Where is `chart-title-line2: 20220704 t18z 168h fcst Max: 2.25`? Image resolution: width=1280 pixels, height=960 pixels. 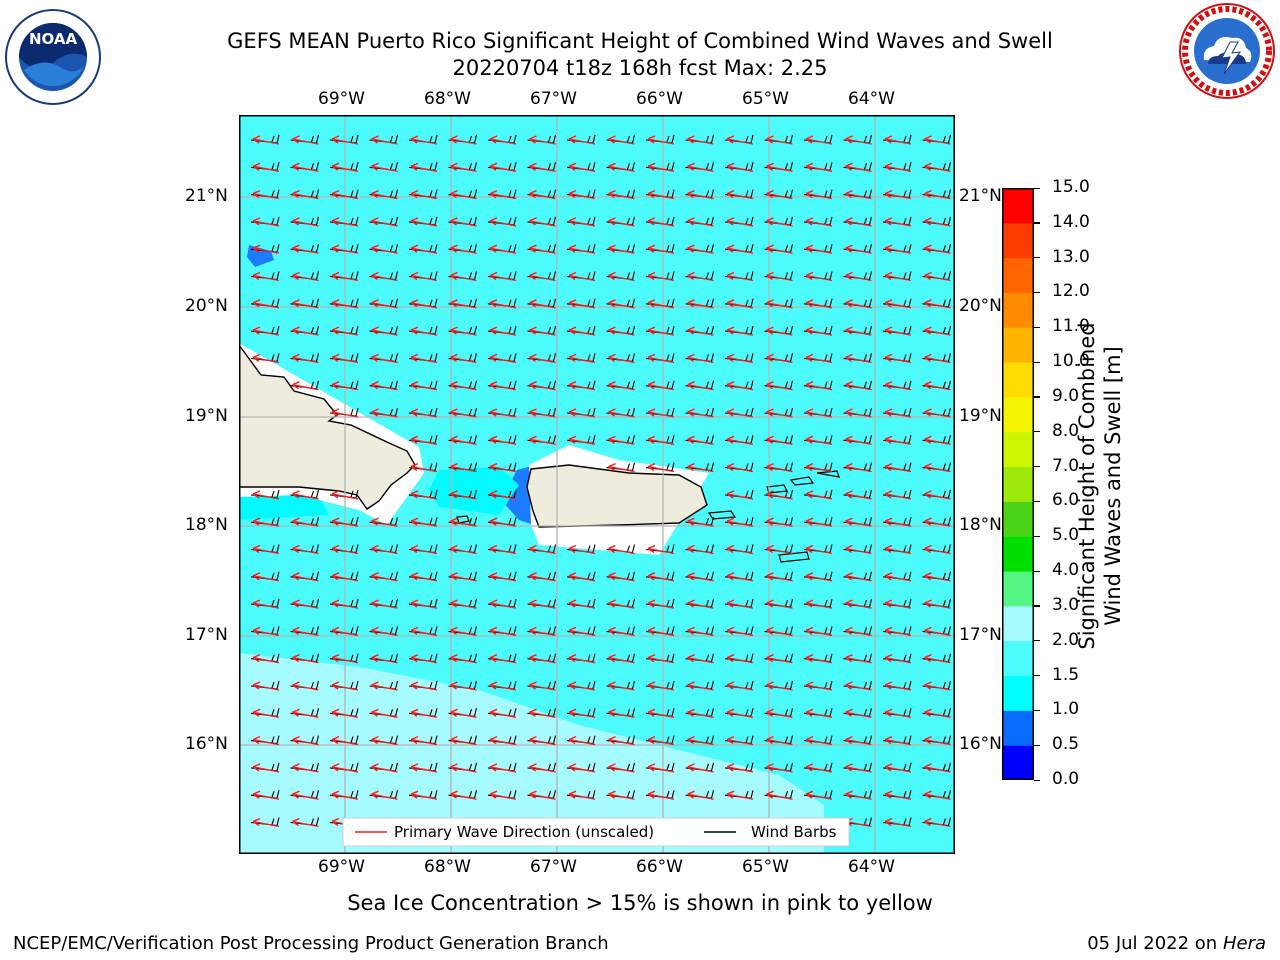
chart-title-line2: 20220704 t18z 168h fcst Max: 2.25 is located at coordinates (640, 68).